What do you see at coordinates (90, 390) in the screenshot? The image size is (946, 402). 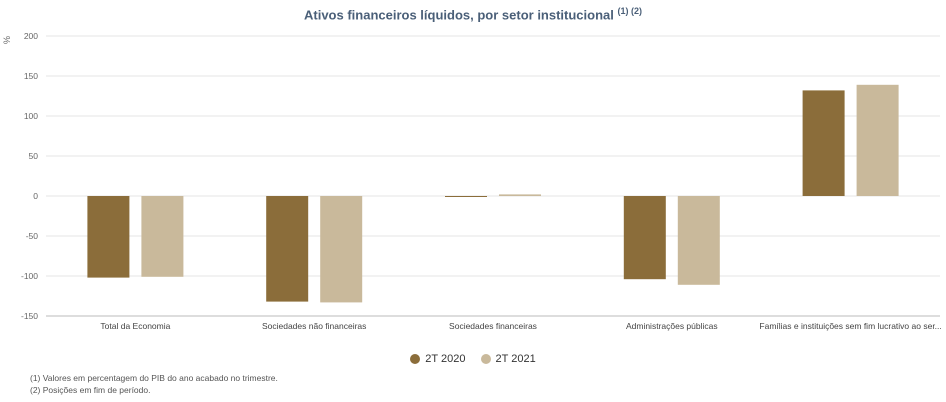 I see `footnote-2: (2) Posições em fim de período.` at bounding box center [90, 390].